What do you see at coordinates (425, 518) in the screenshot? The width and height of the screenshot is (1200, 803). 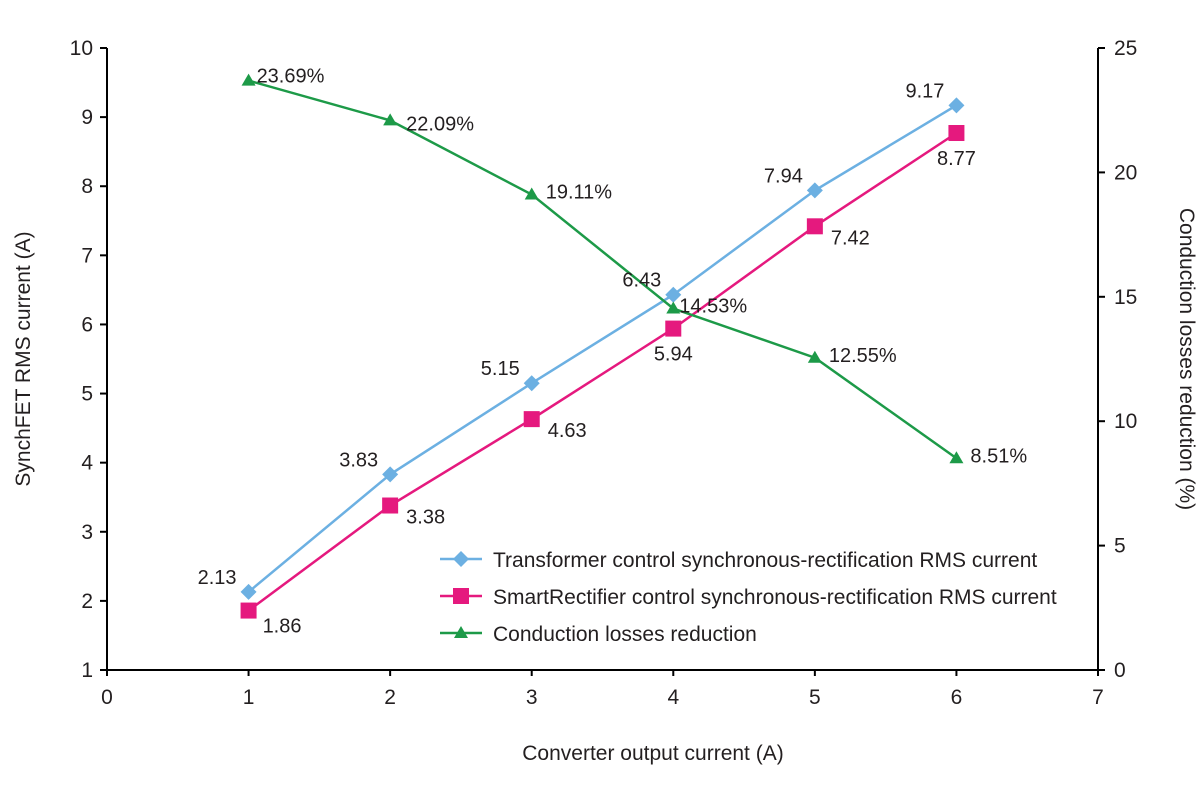 I see `data-label-smartrectifier: 3.38` at bounding box center [425, 518].